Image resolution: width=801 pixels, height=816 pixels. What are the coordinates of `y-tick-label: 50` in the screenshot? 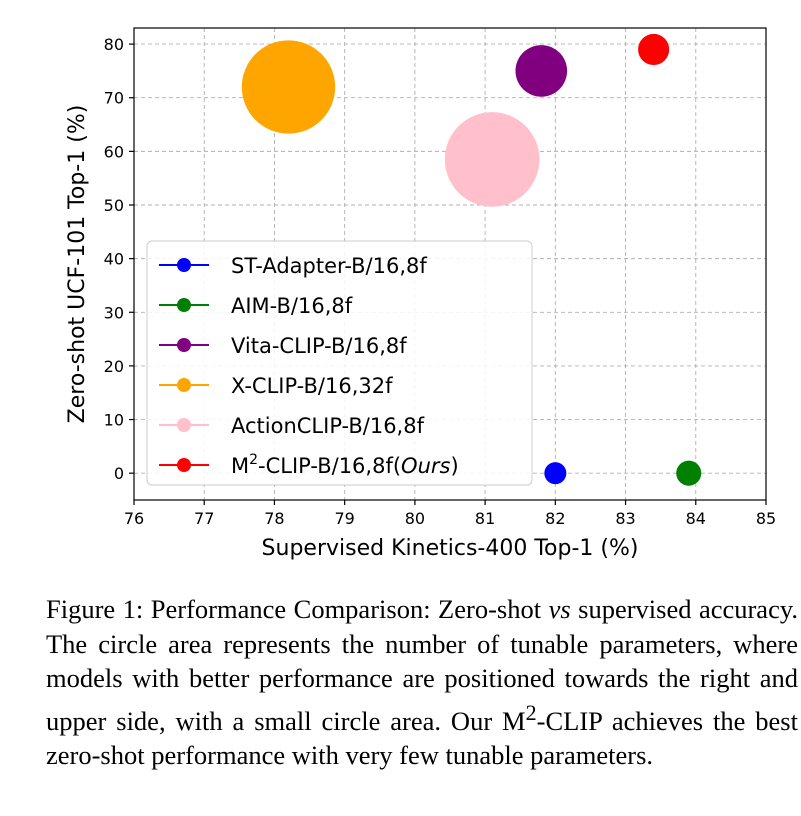 It's located at (114, 205).